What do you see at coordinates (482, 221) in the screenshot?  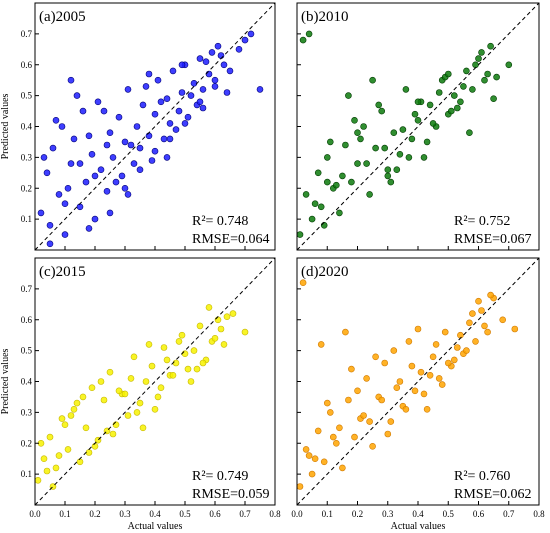 I see `r-squared-text: R²= 0.752` at bounding box center [482, 221].